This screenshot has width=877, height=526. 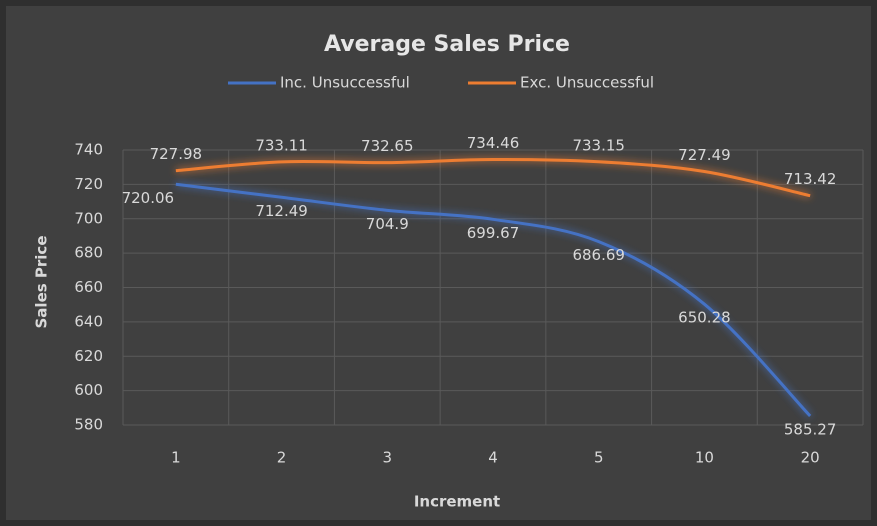 What do you see at coordinates (587, 83) in the screenshot?
I see `legend-label: Exc. Unsuccessful` at bounding box center [587, 83].